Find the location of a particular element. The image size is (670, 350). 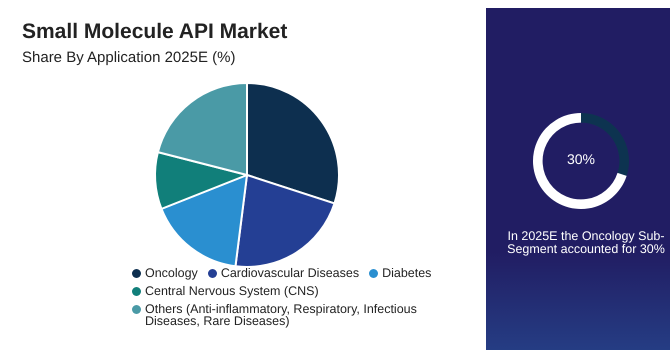

legend-label: Oncology is located at coordinates (171, 273).